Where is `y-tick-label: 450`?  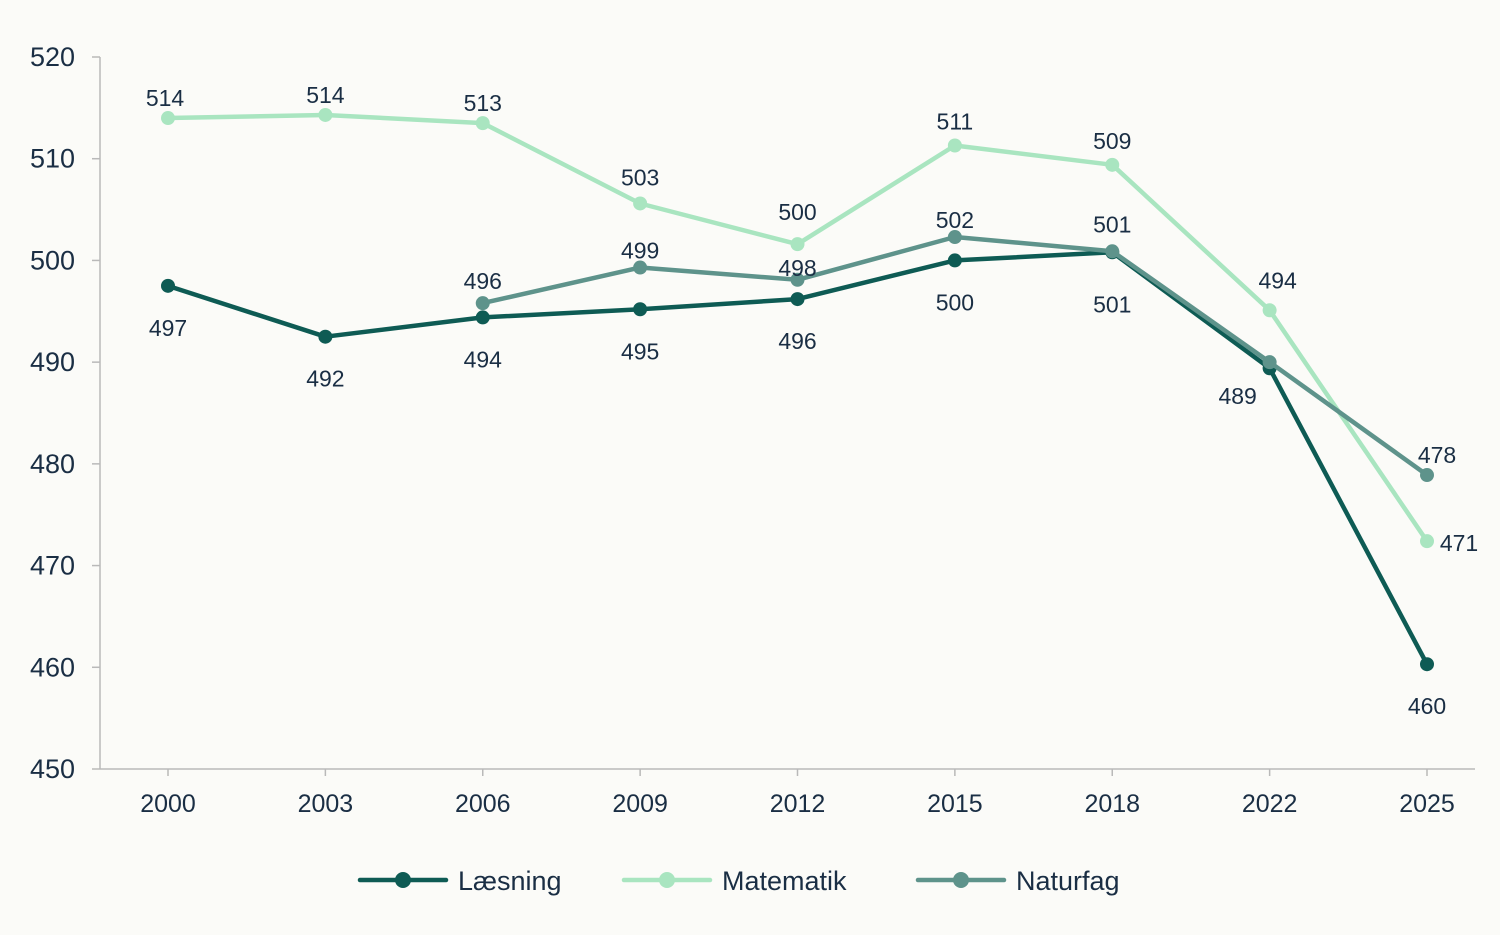 y-tick-label: 450 is located at coordinates (52, 769).